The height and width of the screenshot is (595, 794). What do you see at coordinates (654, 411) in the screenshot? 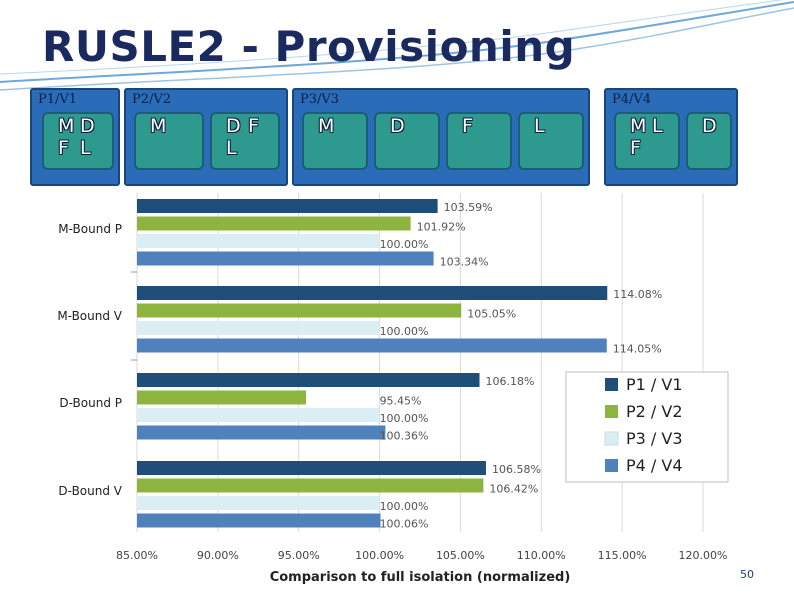
I see `legend-entry: P2 / V2` at bounding box center [654, 411].